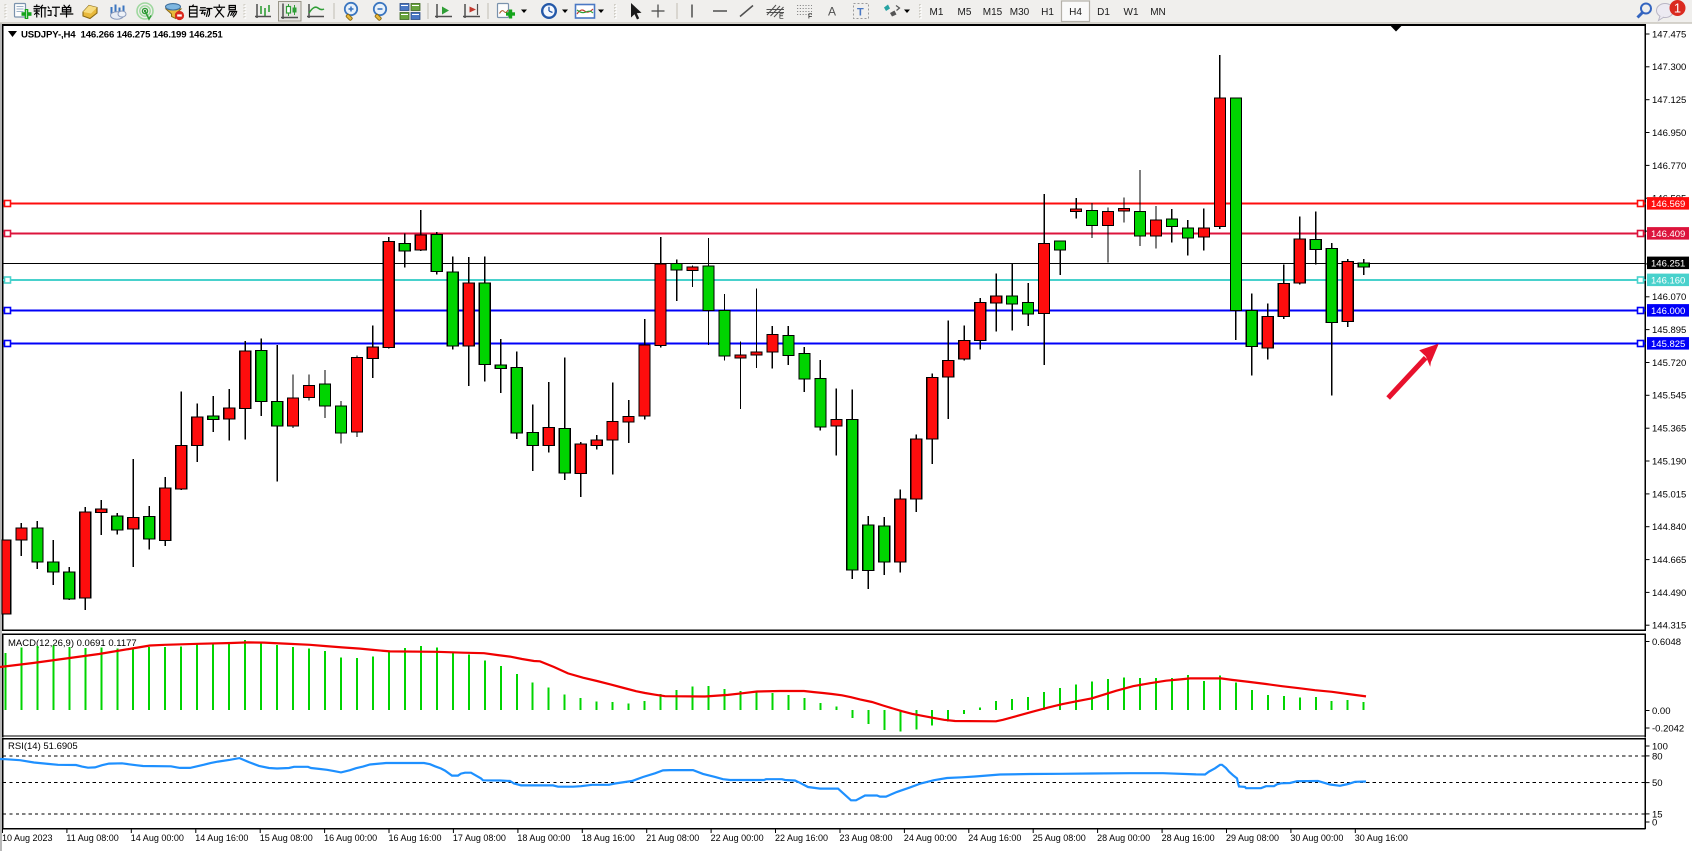 The image size is (1692, 851). What do you see at coordinates (1158, 12) in the screenshot?
I see `svg-text: MN` at bounding box center [1158, 12].